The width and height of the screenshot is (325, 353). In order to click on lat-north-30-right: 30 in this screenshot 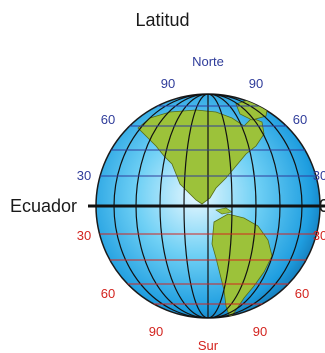, I will do `click(319, 175)`.